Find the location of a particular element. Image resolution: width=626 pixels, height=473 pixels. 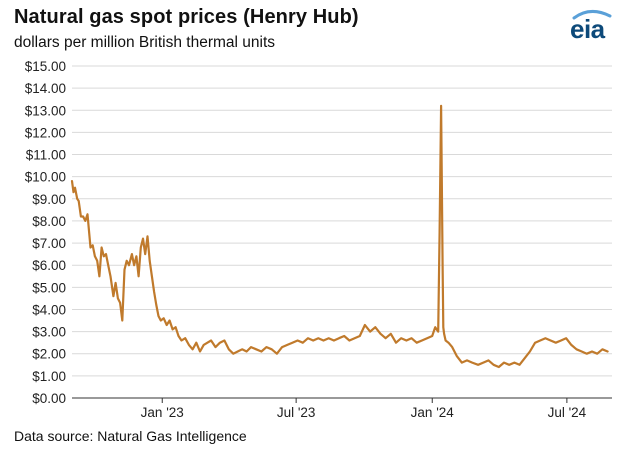

y-tick-label: $13.00 is located at coordinates (45, 110).